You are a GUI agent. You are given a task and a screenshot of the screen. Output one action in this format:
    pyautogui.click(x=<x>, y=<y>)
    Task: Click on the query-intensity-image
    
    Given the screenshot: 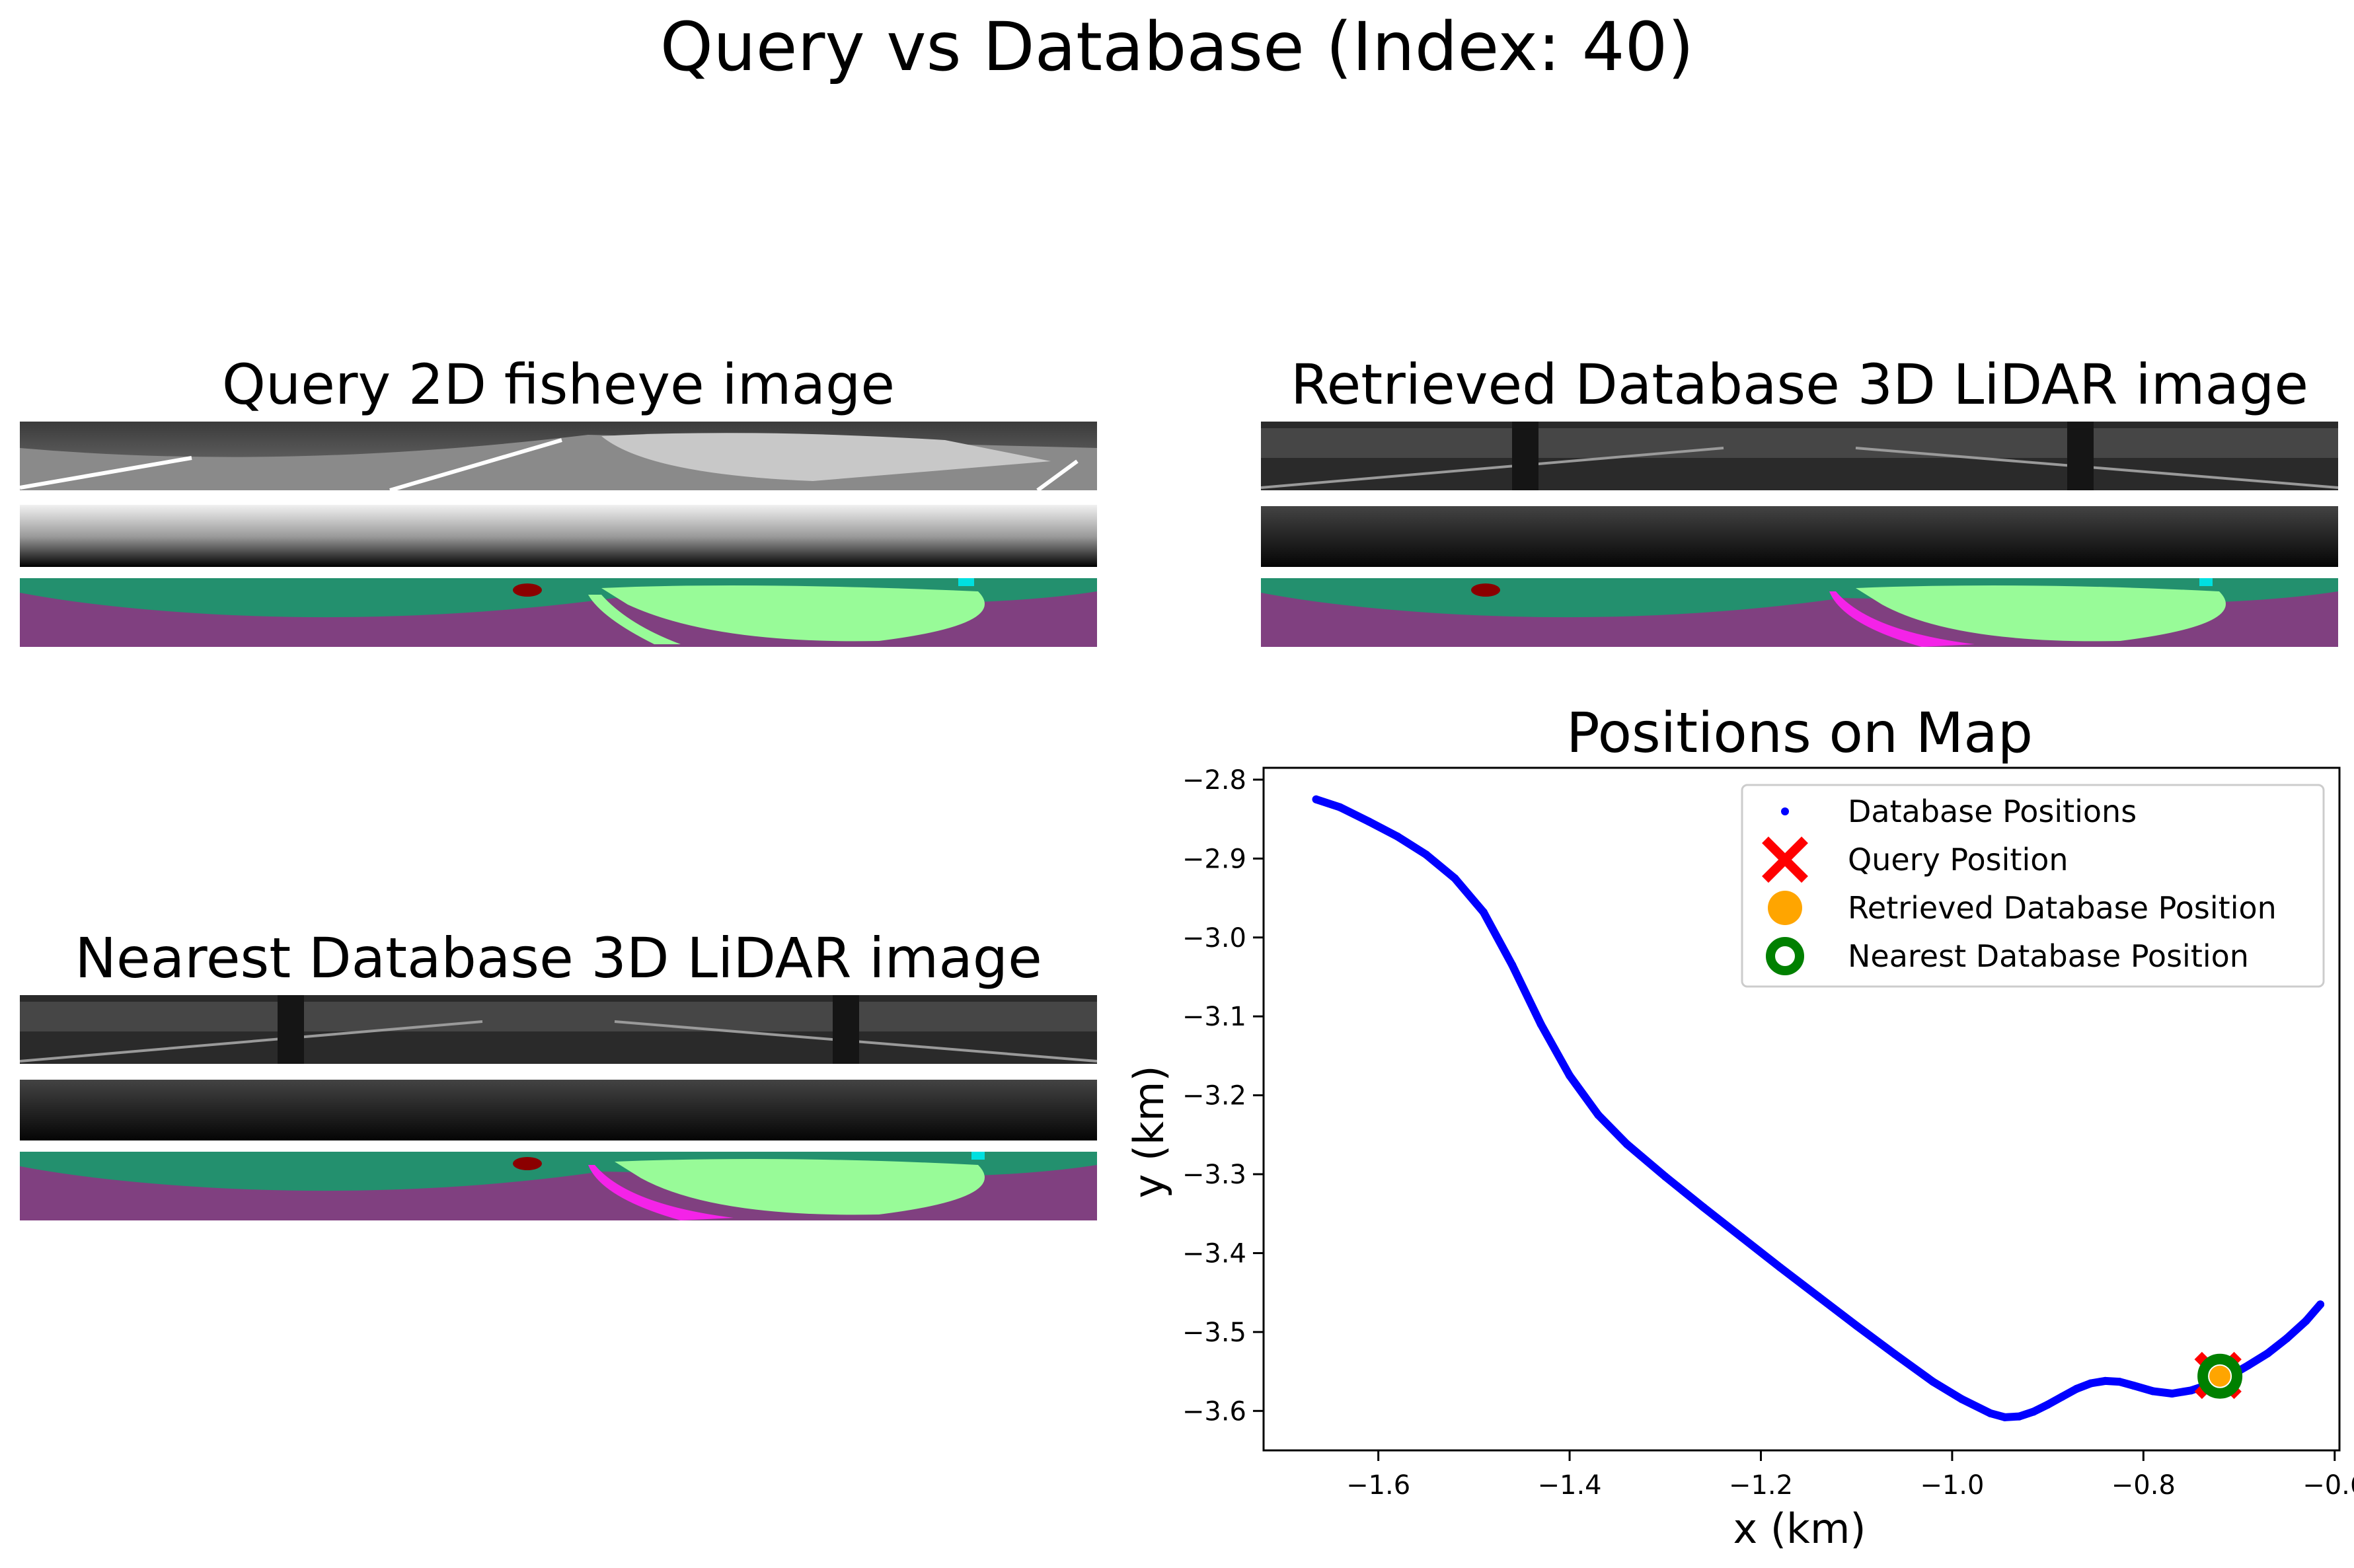 What is the action you would take?
    pyautogui.click(x=558, y=456)
    